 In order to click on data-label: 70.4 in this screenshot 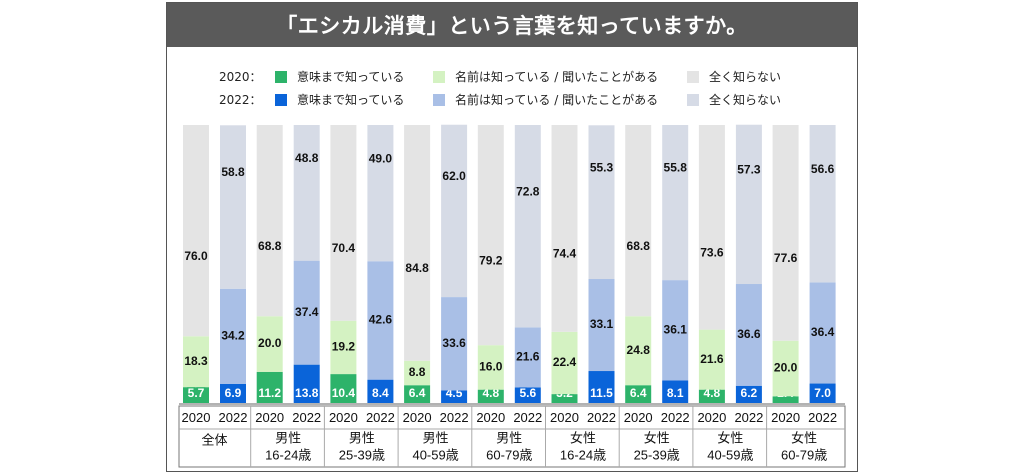, I will do `click(344, 248)`.